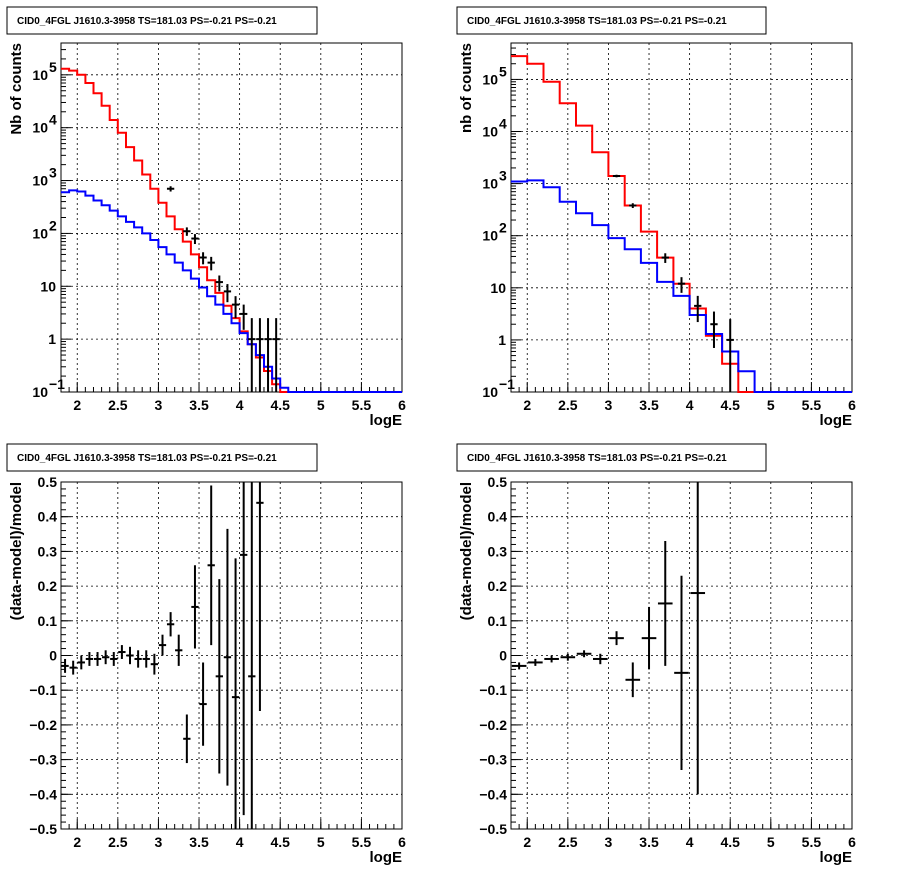 This screenshot has width=898, height=875. I want to click on y-tick-label: −0.2, so click(43, 725).